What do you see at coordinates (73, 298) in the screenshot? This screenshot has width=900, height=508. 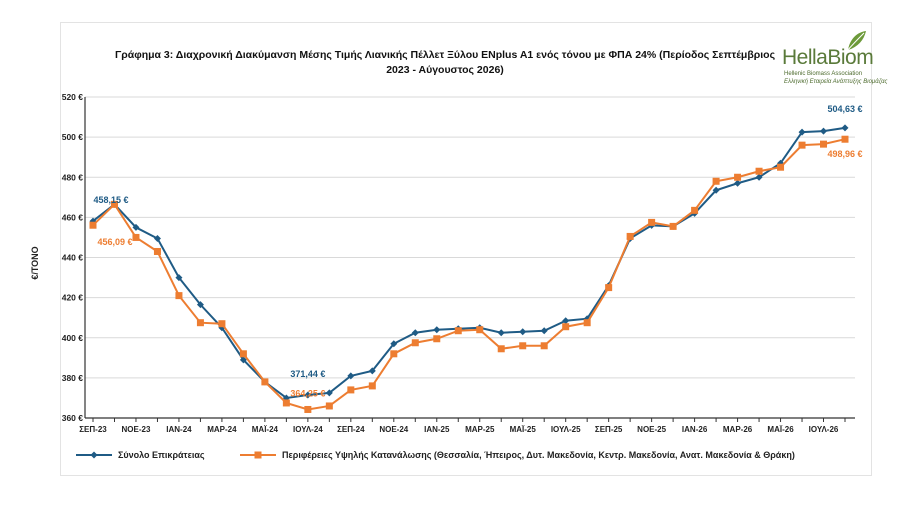 I see `y-tick-label: 420 €` at bounding box center [73, 298].